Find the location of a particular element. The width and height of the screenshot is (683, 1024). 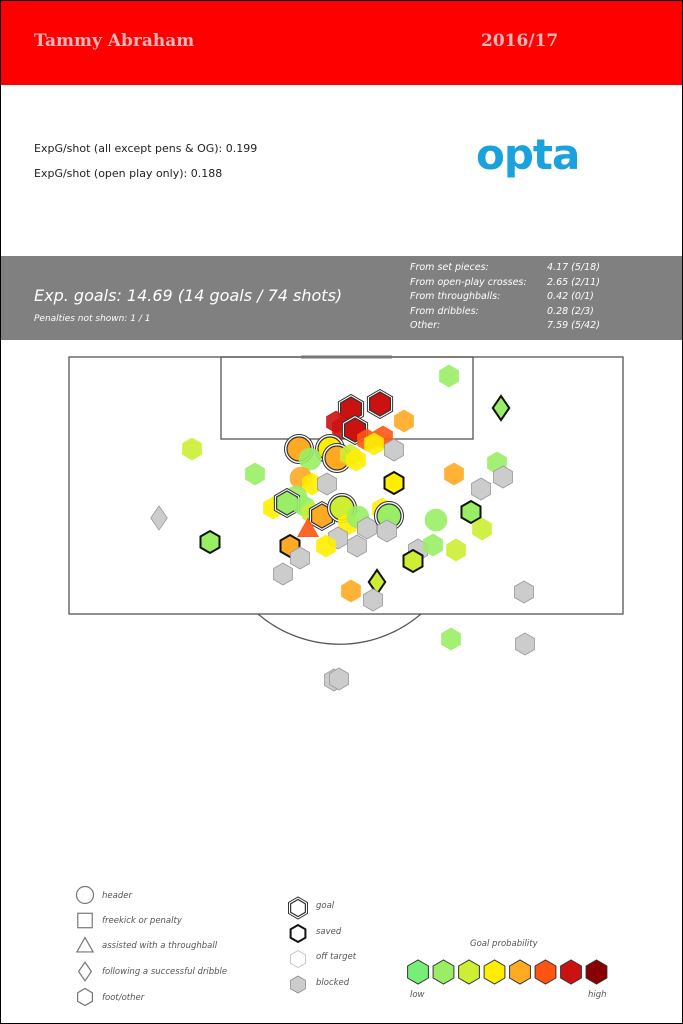

header-bar: Tammy Abraham 2016/17 is located at coordinates (341, 43).